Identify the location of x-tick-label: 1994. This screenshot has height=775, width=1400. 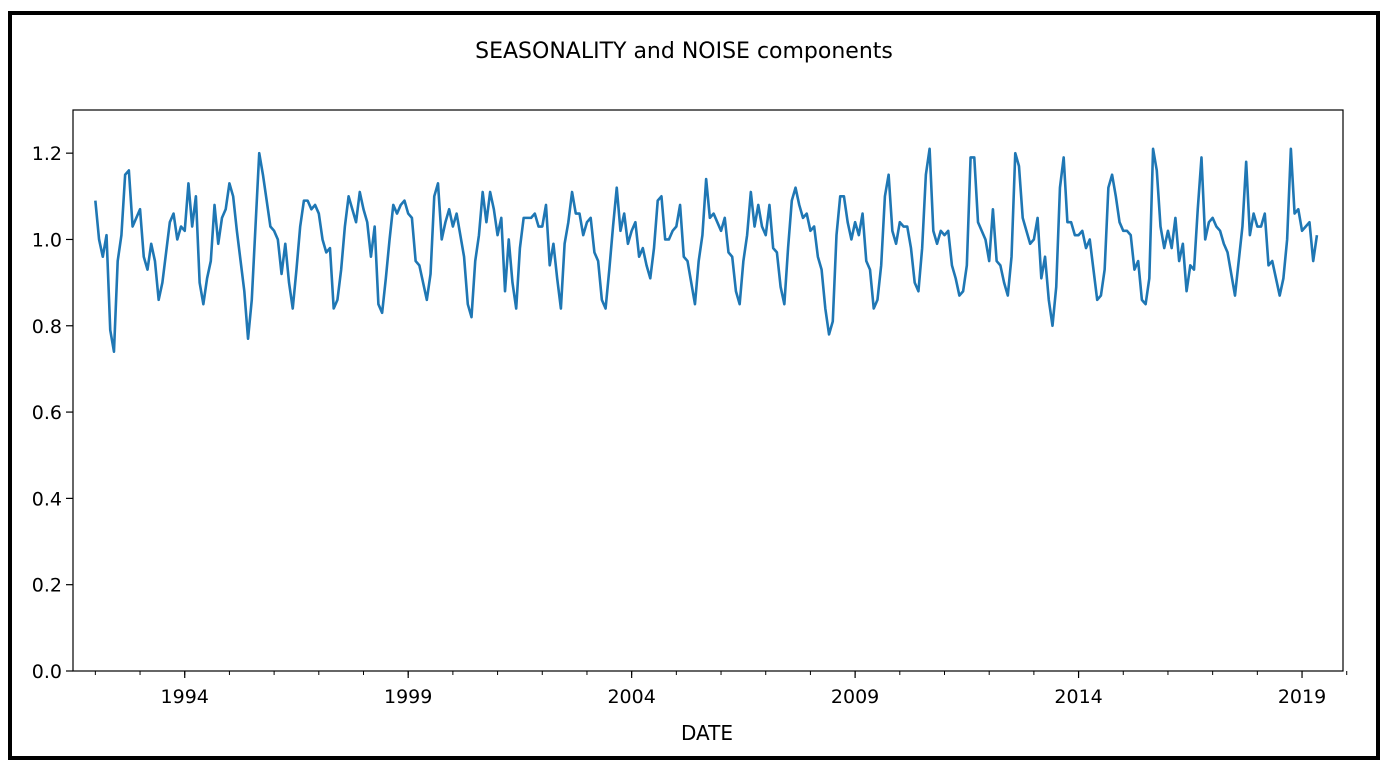
(185, 697).